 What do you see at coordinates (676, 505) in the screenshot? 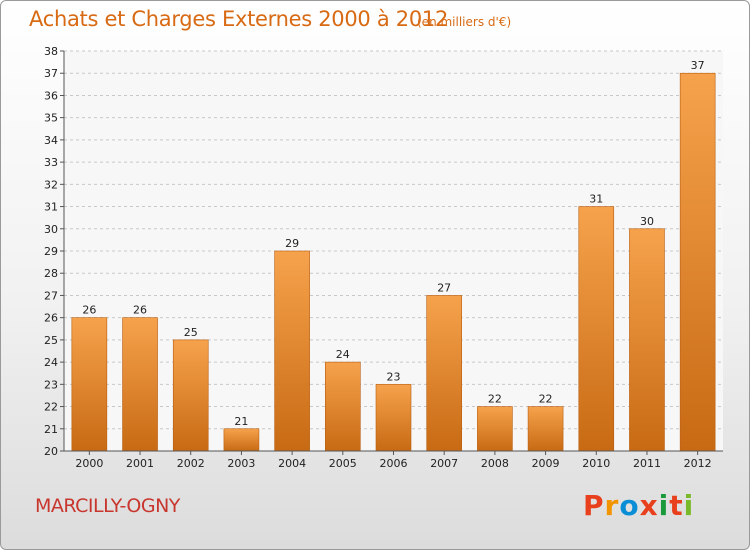
I see `brand-letter: t` at bounding box center [676, 505].